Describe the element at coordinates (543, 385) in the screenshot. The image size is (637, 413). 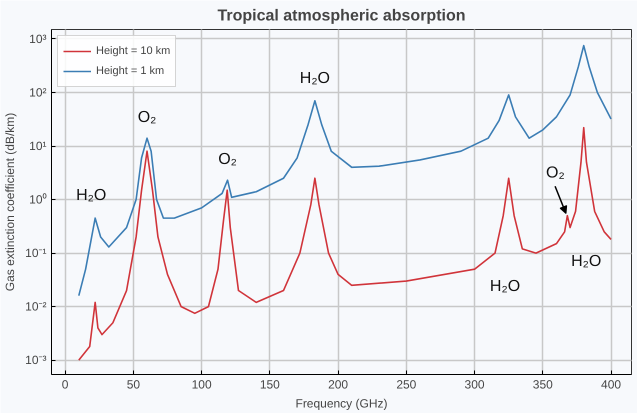
I see `x-tick-label: 350` at that location.